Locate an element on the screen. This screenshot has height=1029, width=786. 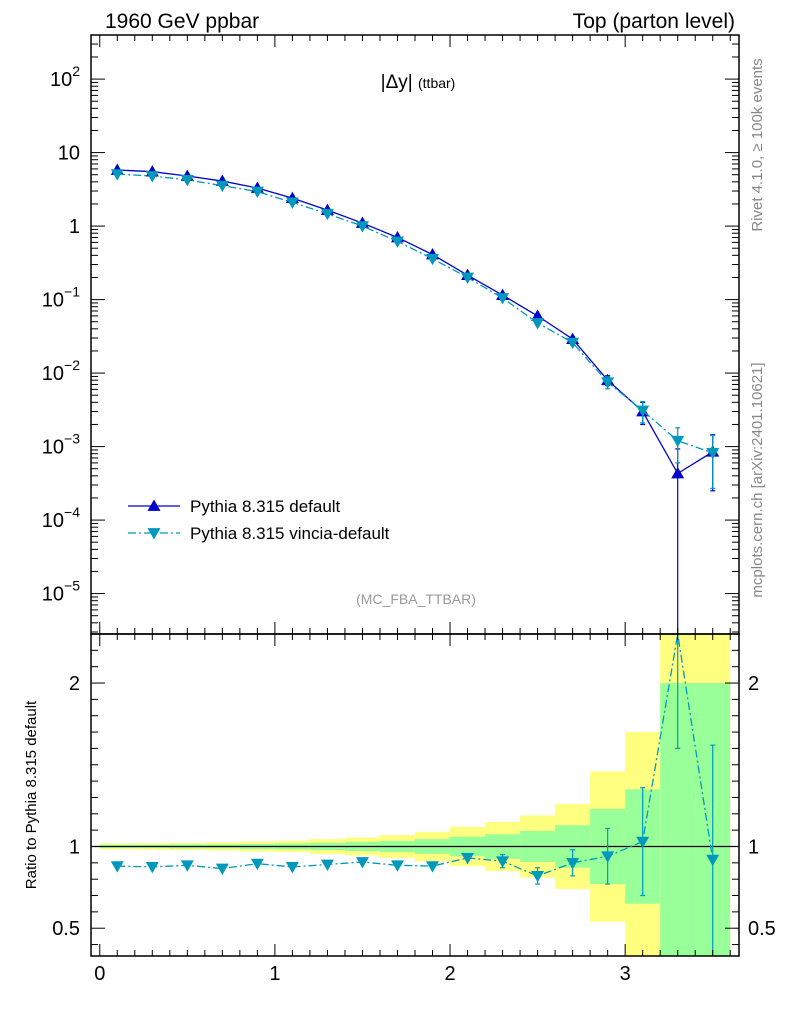
y-tick-label: 10⁻⁵ is located at coordinates (61, 592).